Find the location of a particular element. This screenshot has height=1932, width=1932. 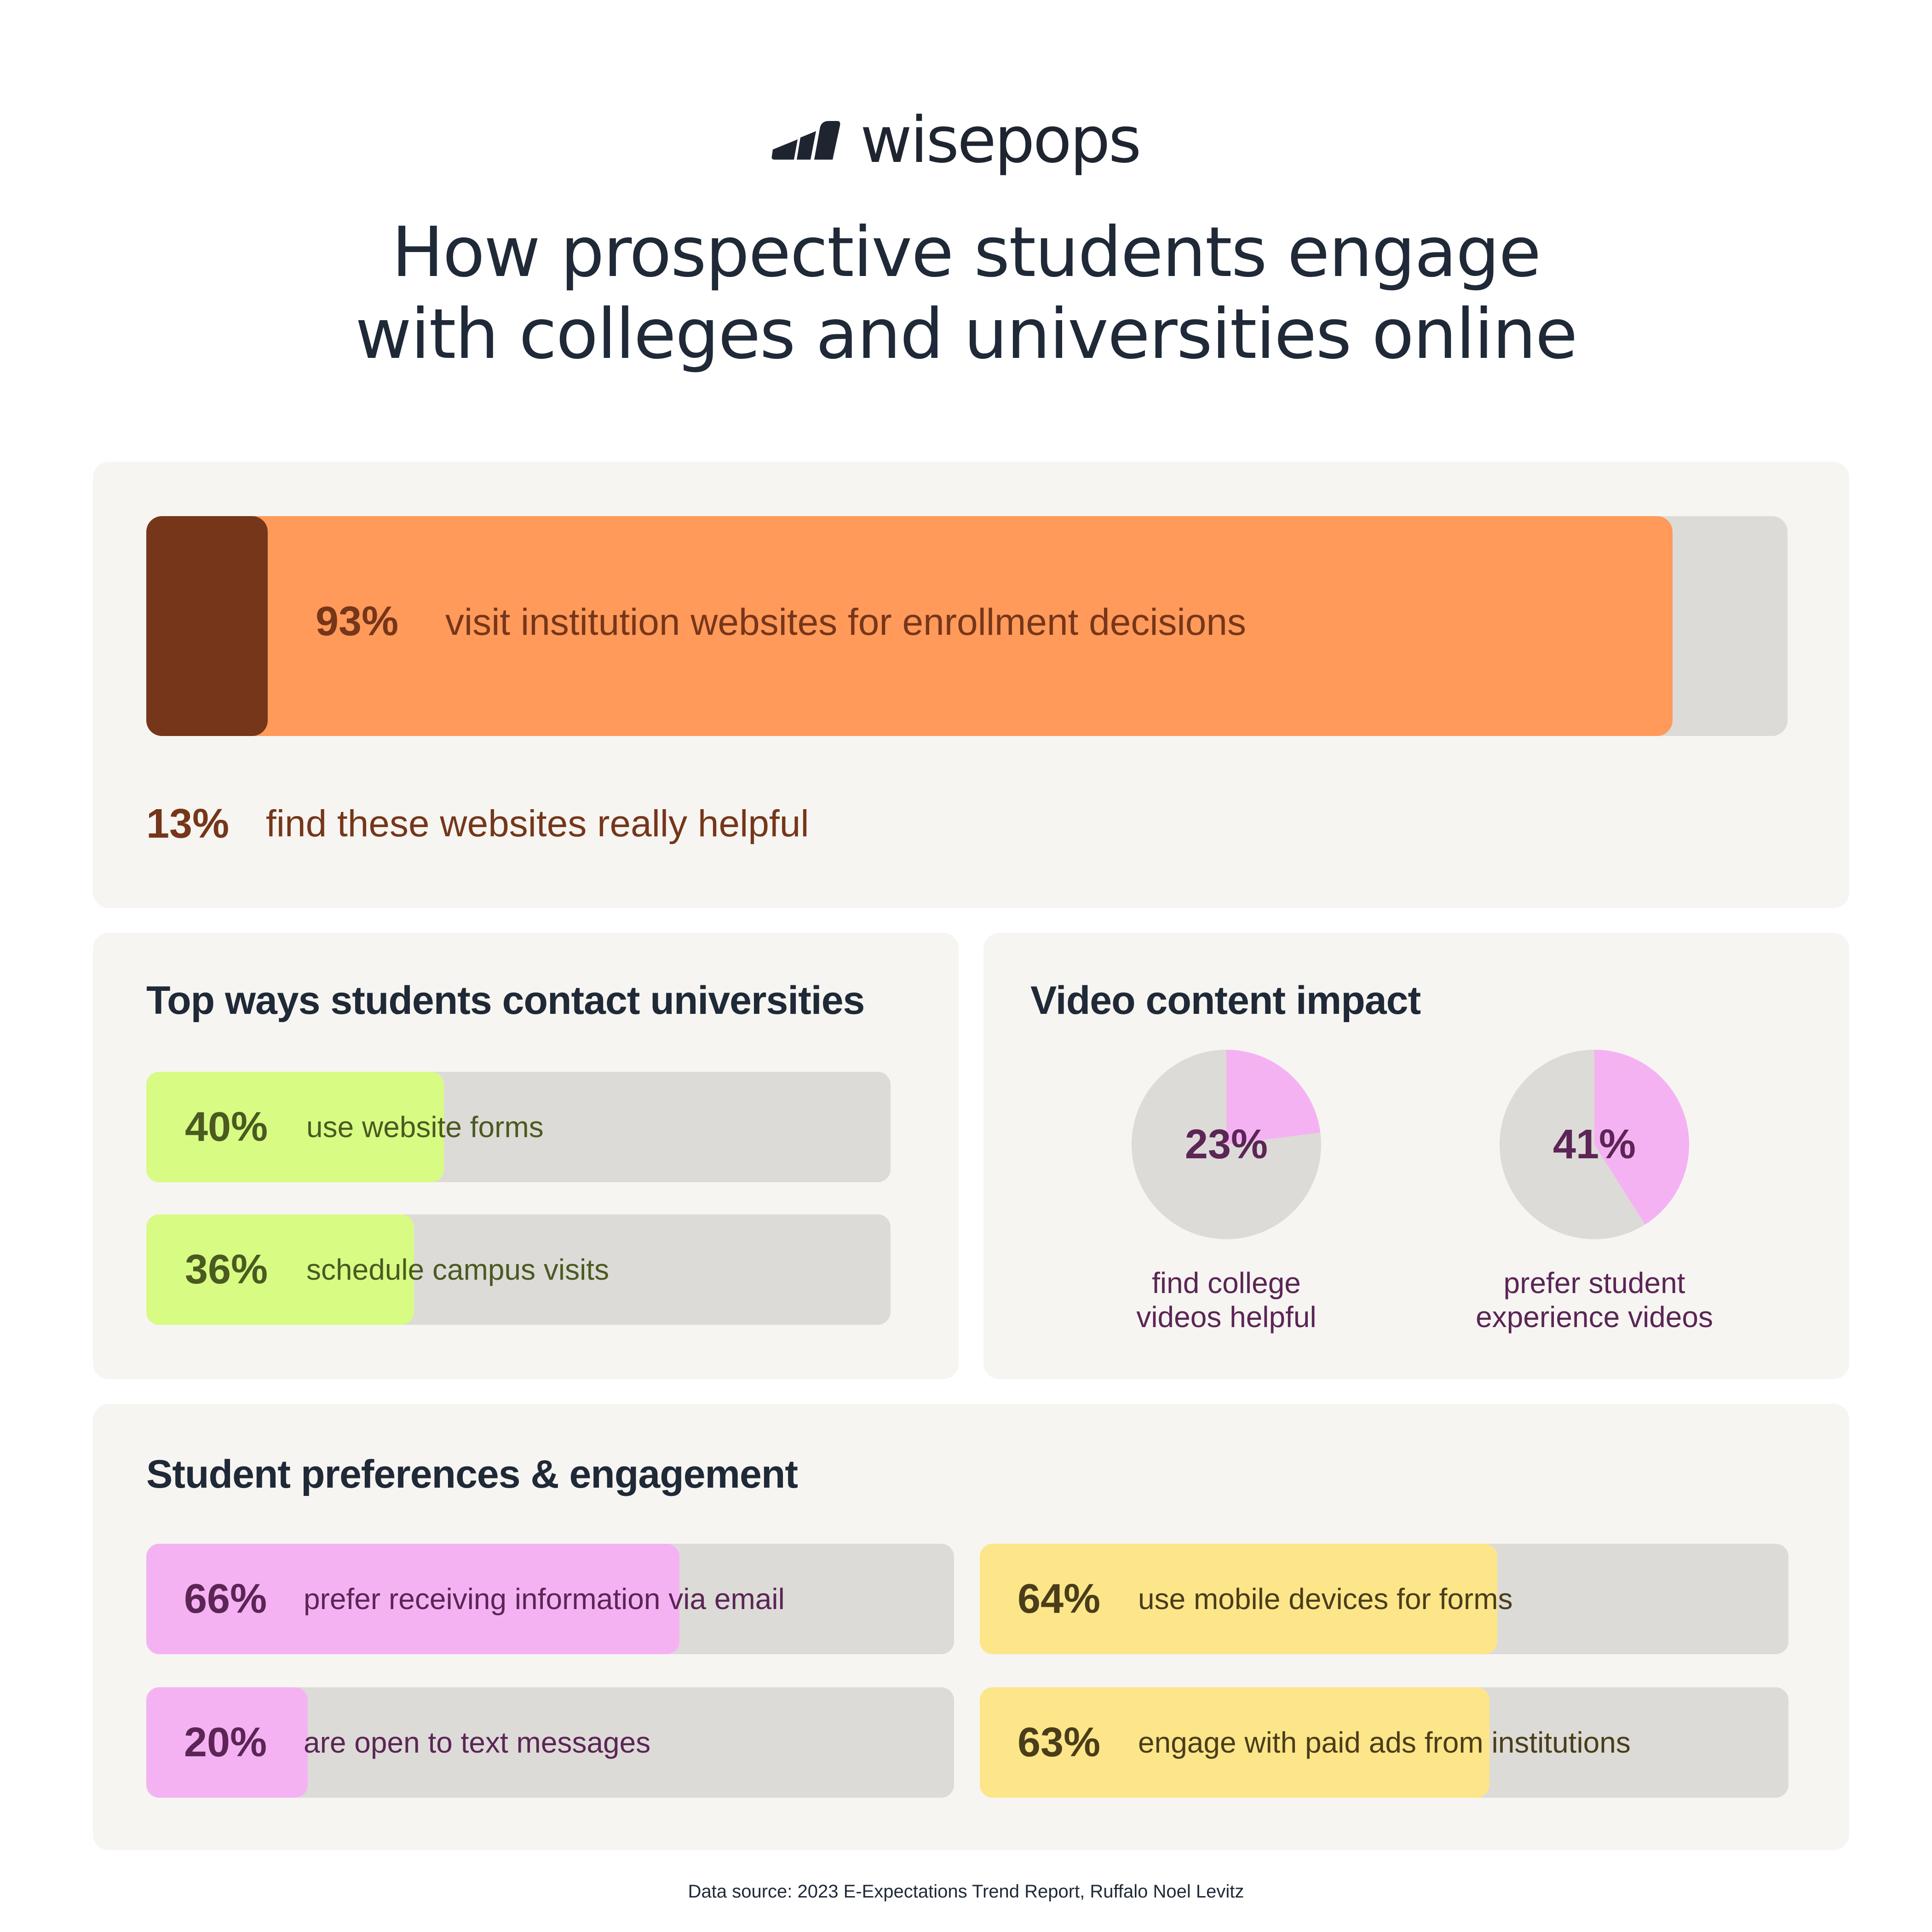

pie-label-line: videos helpful is located at coordinates (1226, 1317).